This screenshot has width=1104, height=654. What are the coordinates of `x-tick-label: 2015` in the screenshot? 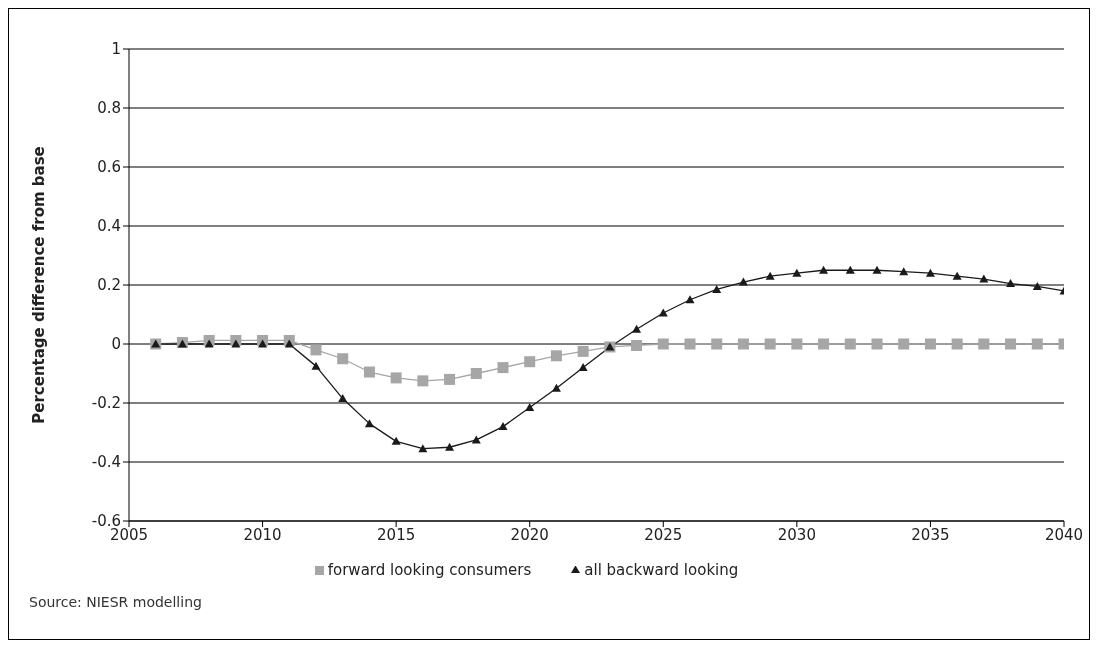 It's located at (396, 534).